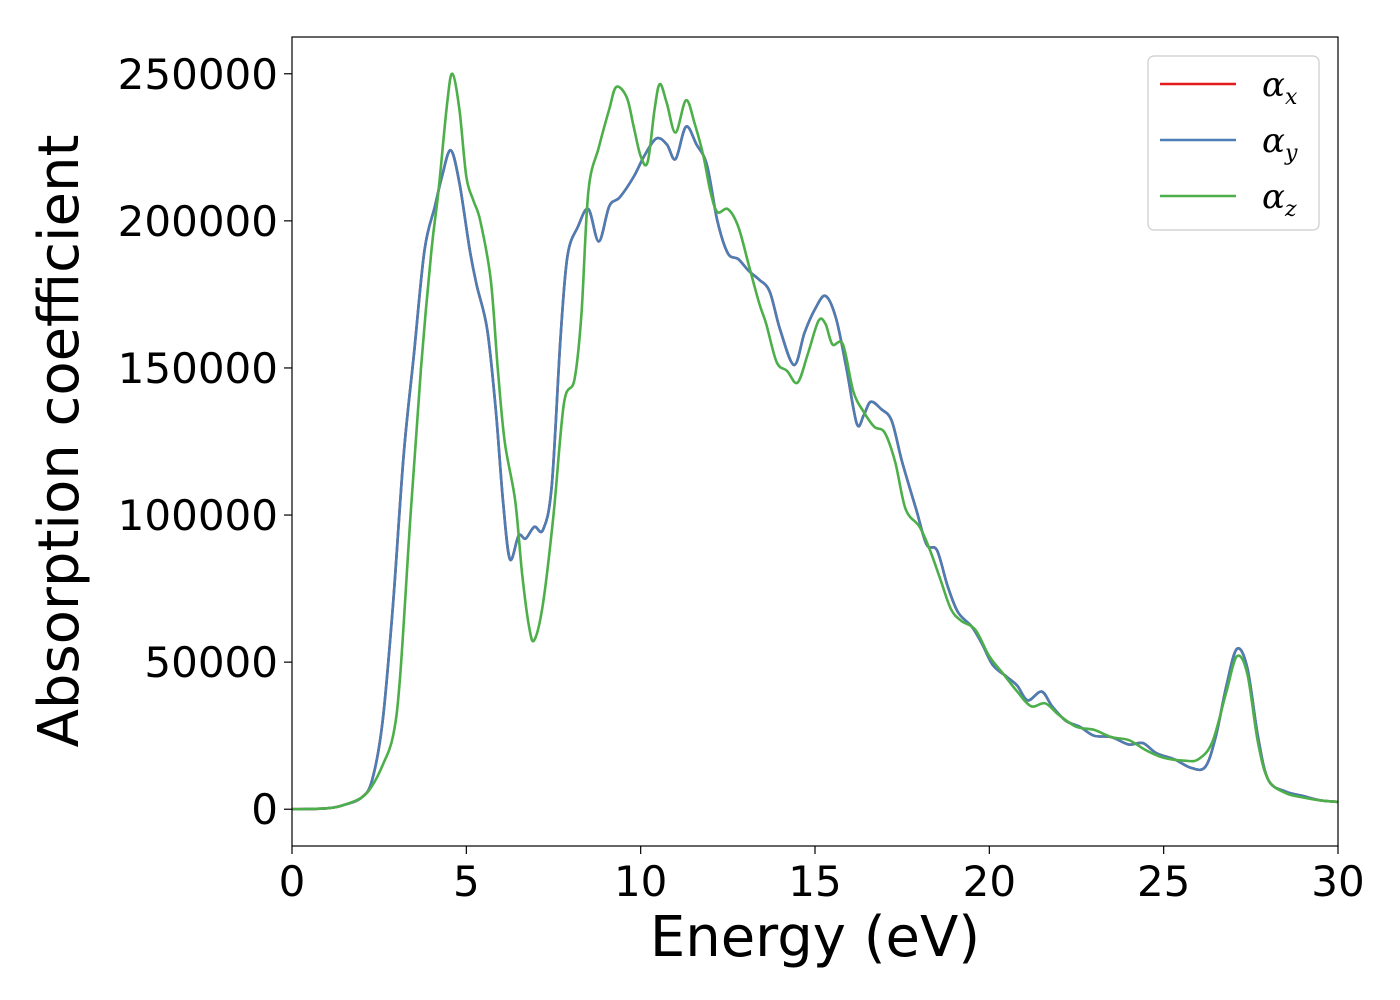 This screenshot has width=1400, height=1000. Describe the element at coordinates (1163, 881) in the screenshot. I see `x-tick-label: 25` at that location.